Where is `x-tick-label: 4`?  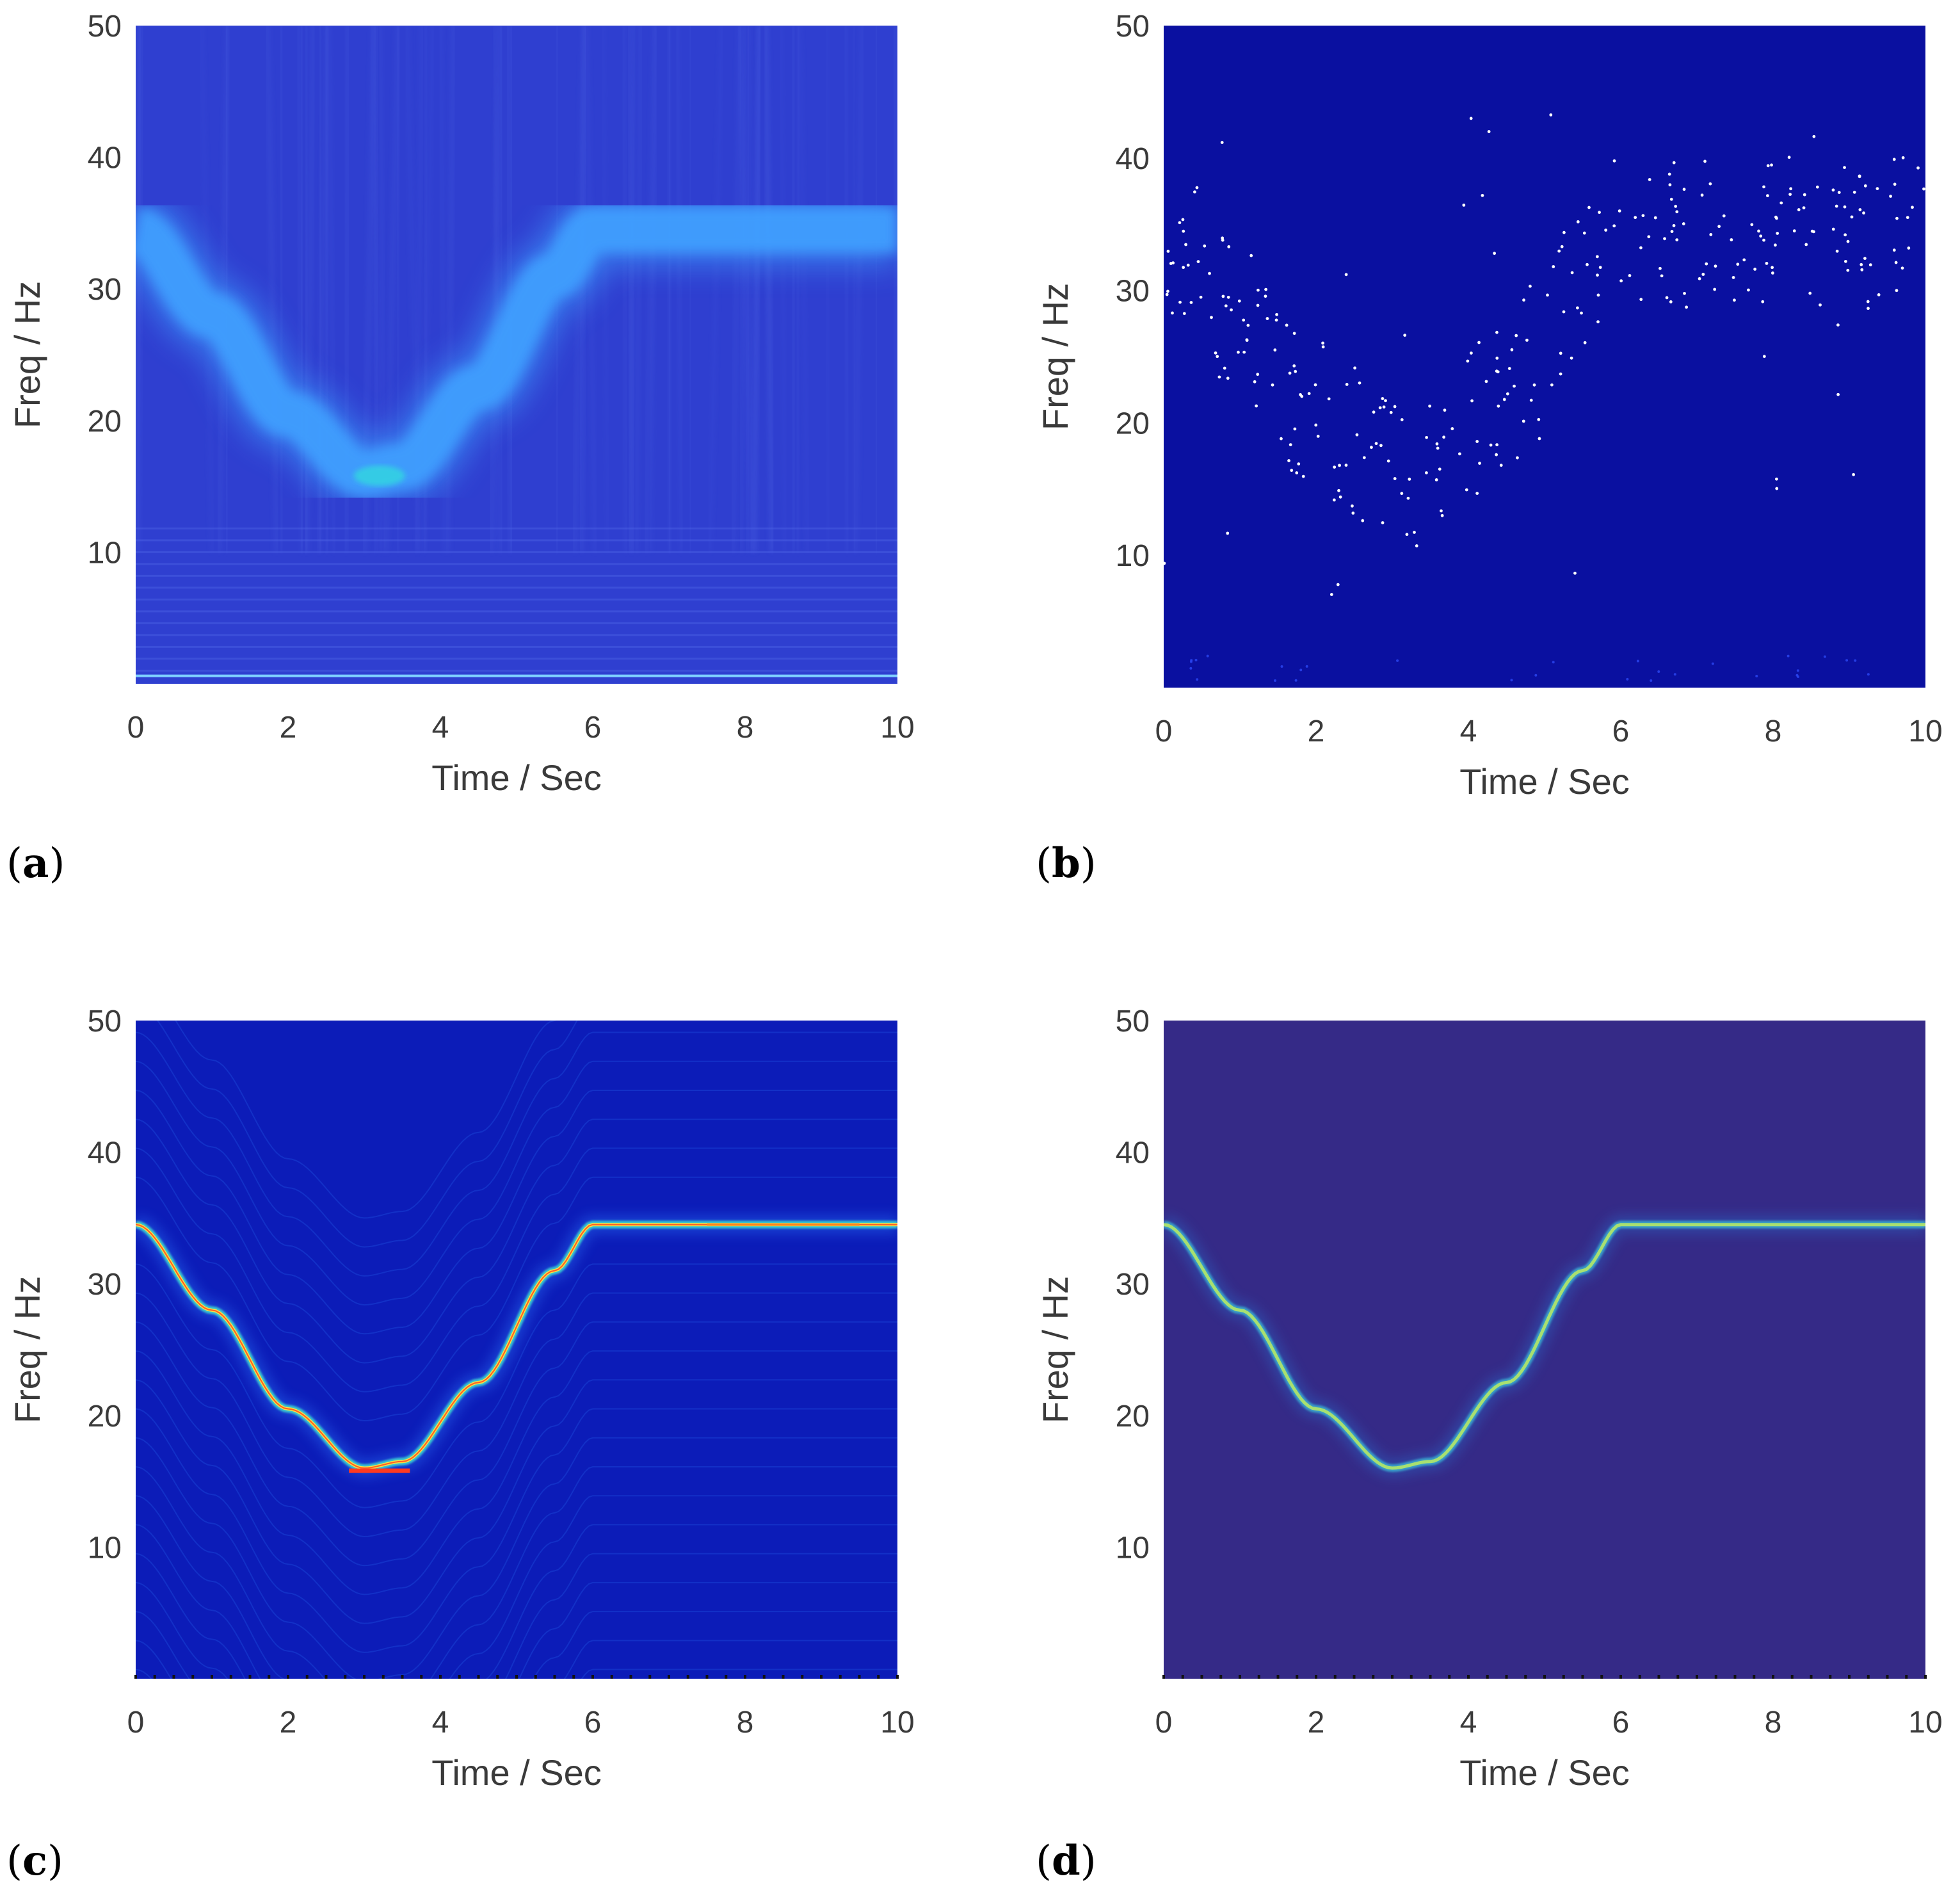 x-tick-label: 4 is located at coordinates (1468, 1723).